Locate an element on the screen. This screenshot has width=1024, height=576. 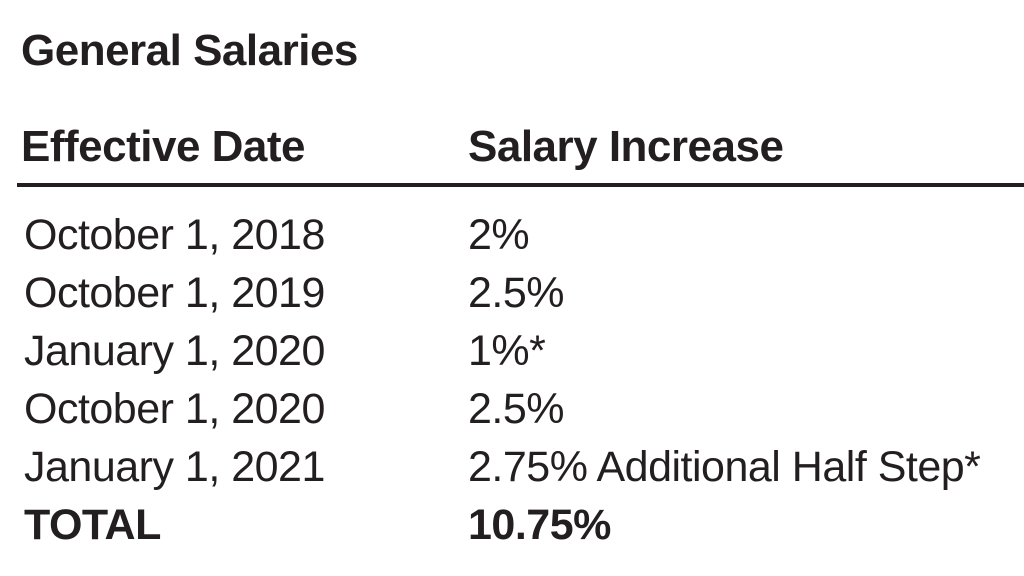
salary-increase-cell: 2% is located at coordinates (499, 235).